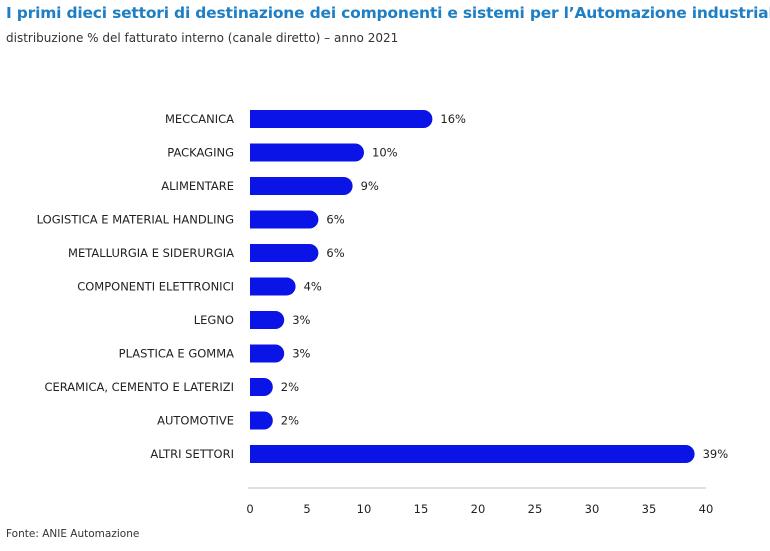 Image resolution: width=770 pixels, height=551 pixels. I want to click on category-label: PACKAGING, so click(200, 153).